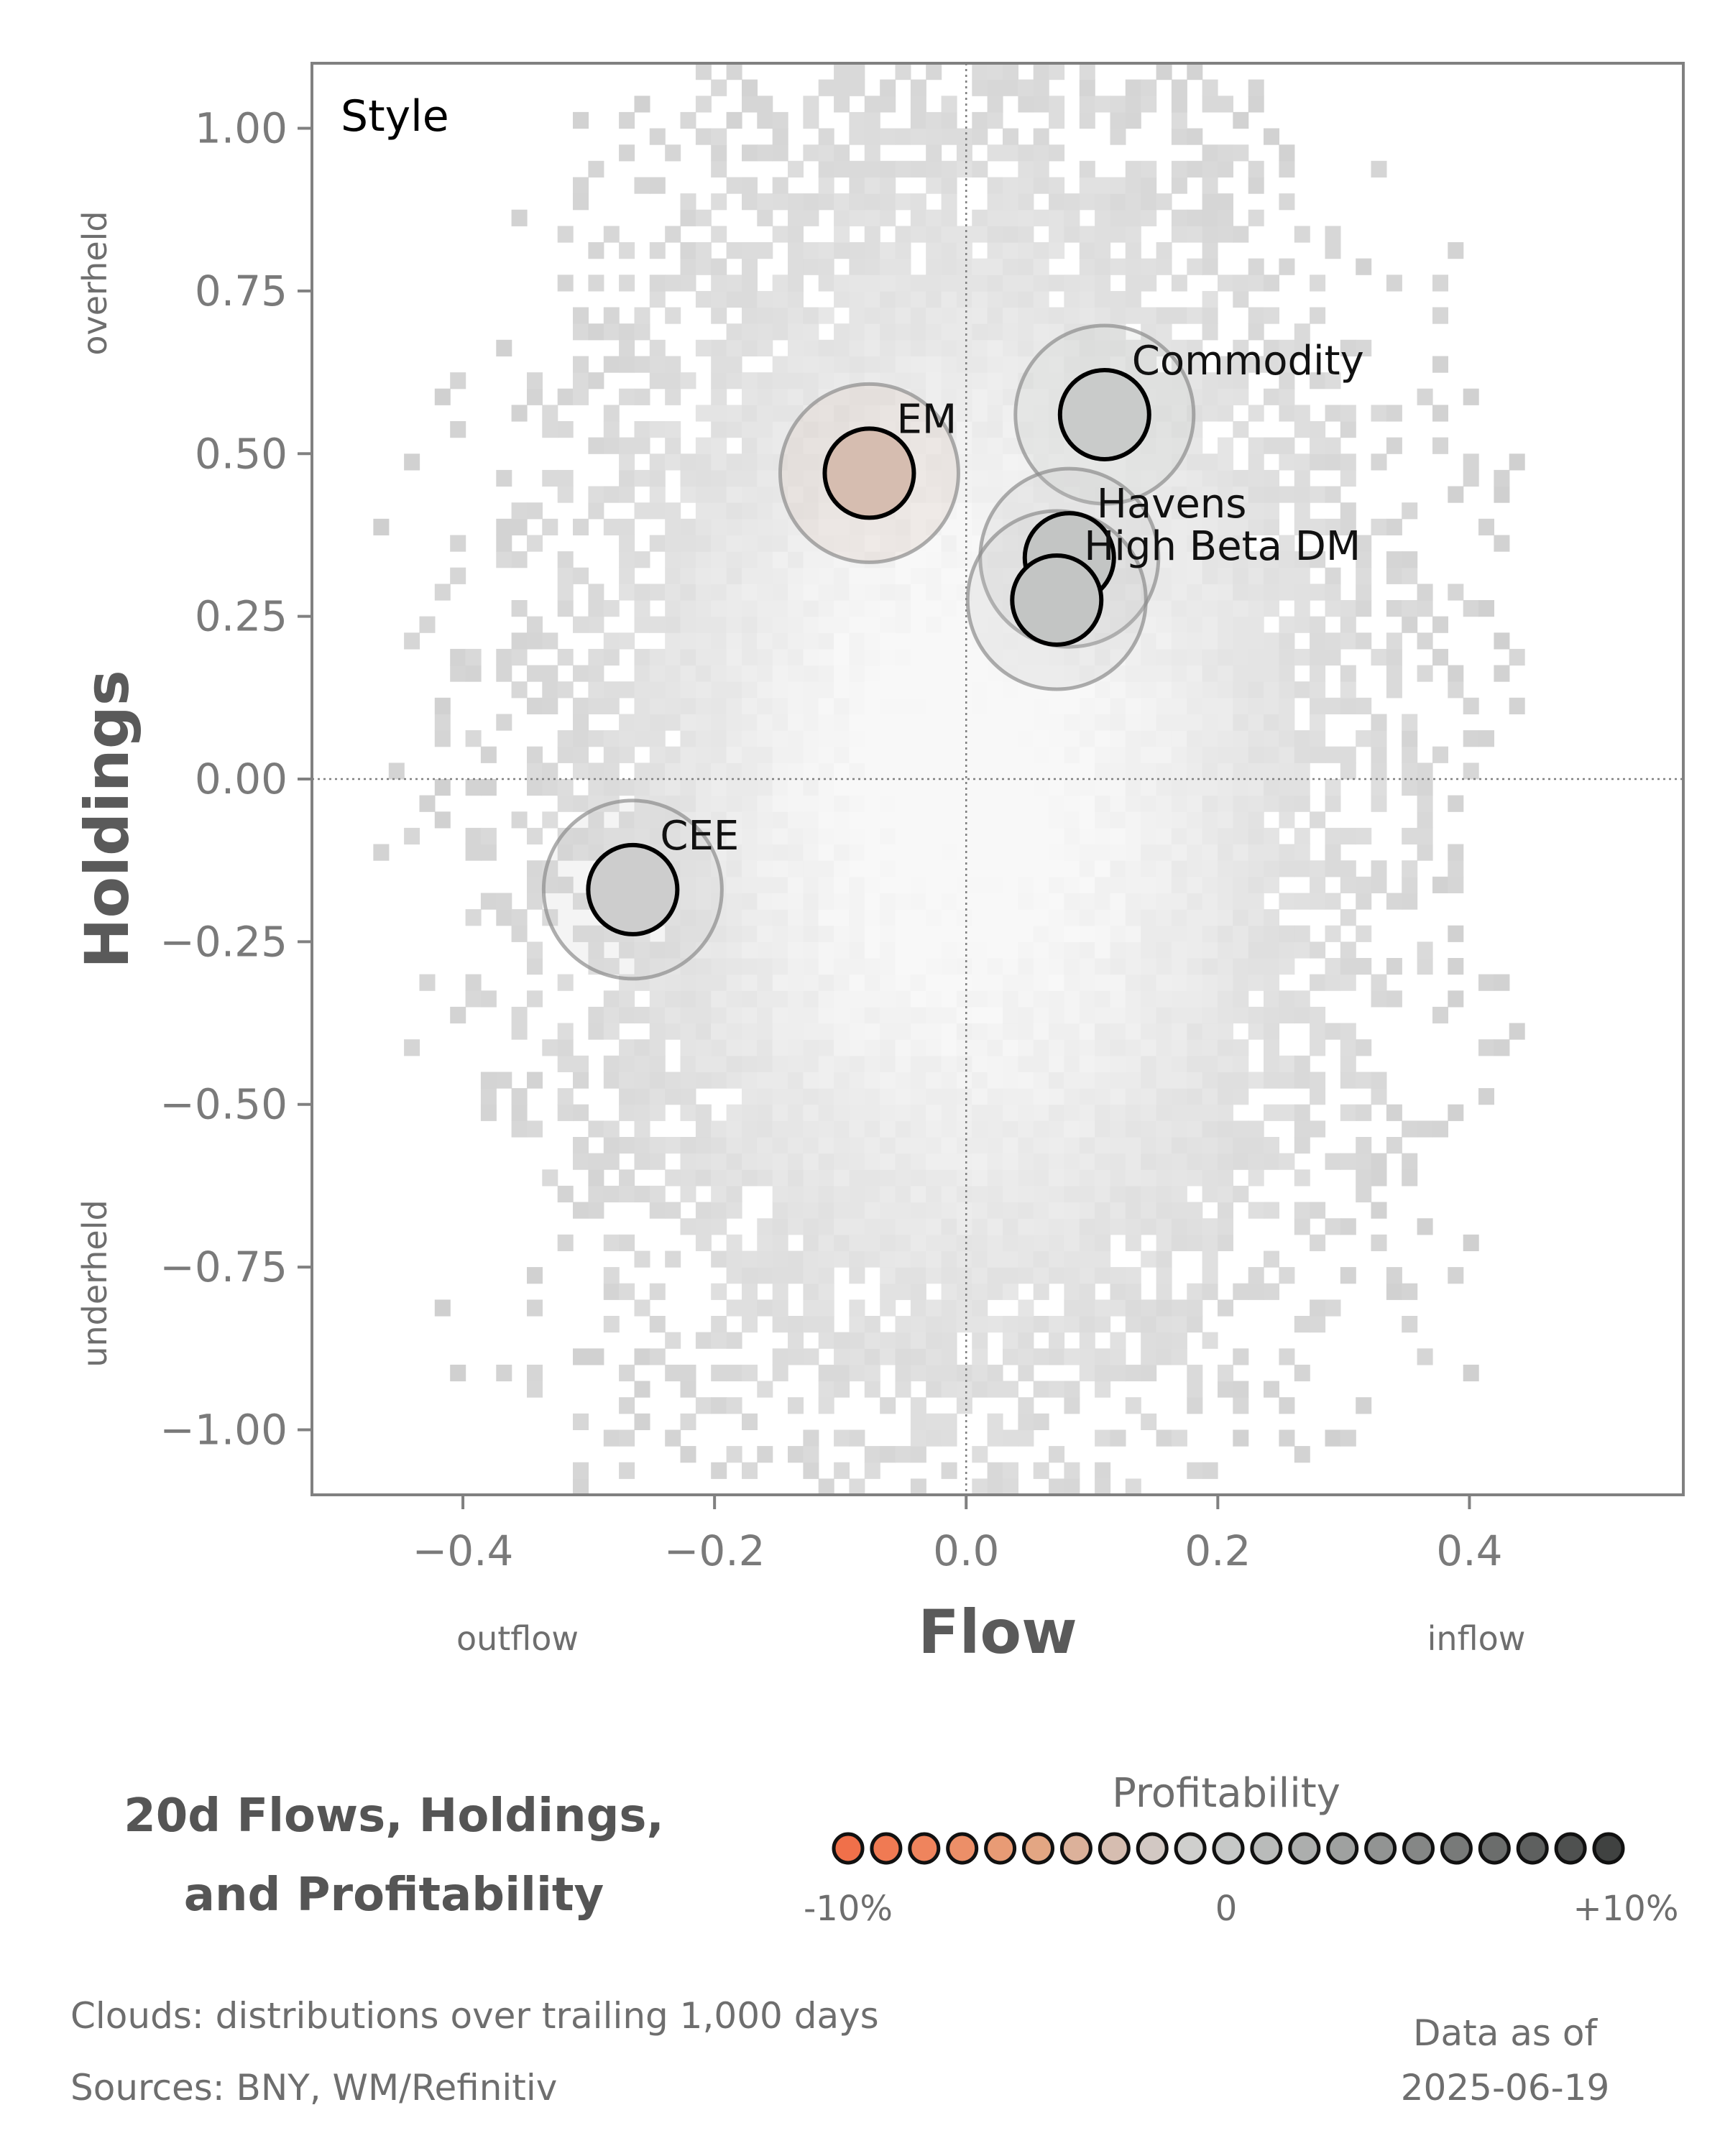 This screenshot has width=1725, height=2156. I want to click on data-as-of-label: Data as of, so click(1505, 2033).